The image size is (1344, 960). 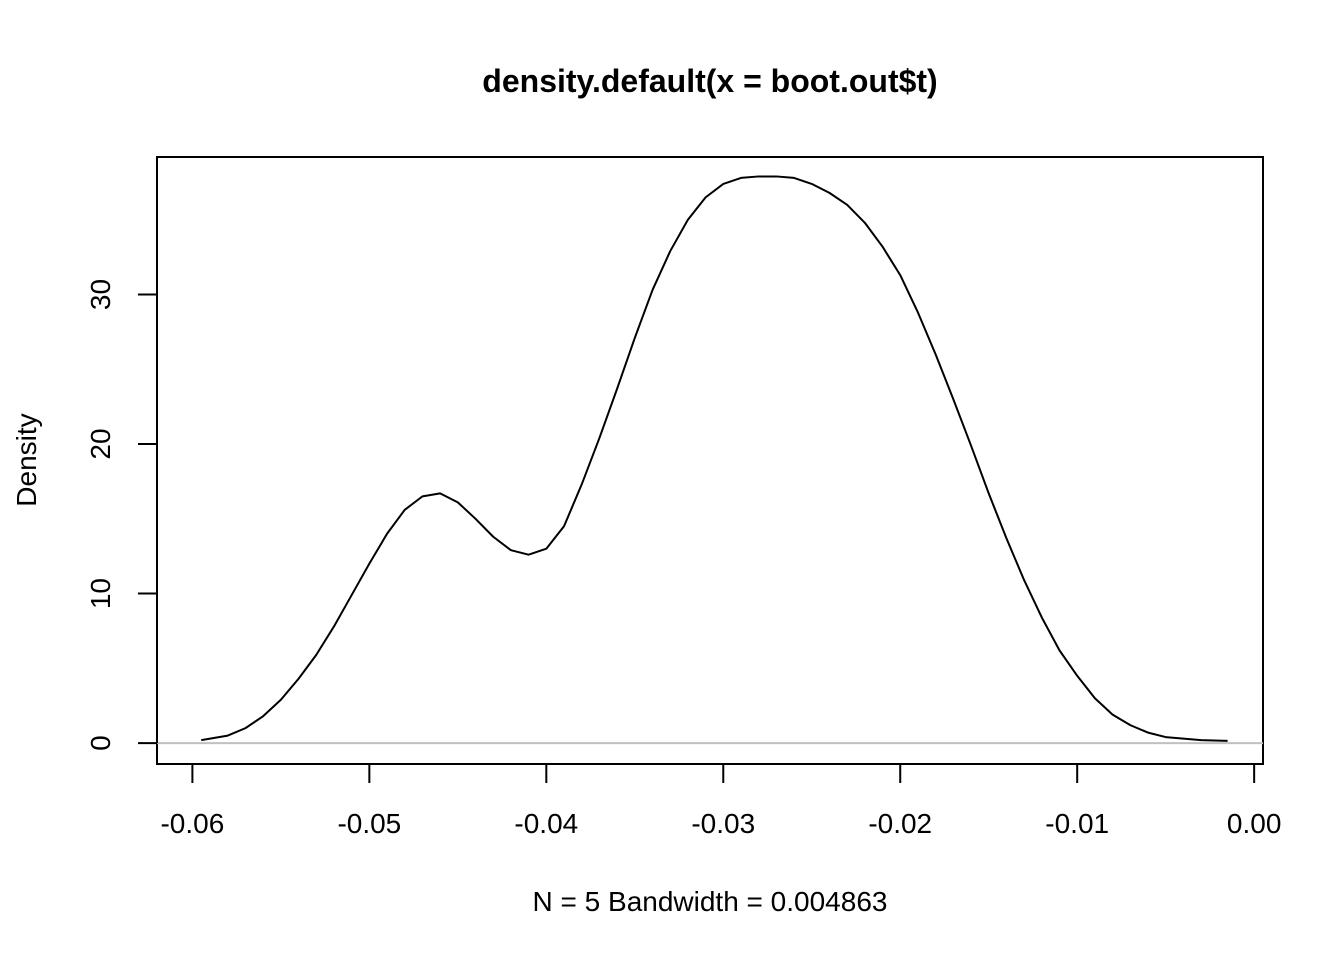 I want to click on y-axis: 0 10 20 30, so click(x=121, y=515).